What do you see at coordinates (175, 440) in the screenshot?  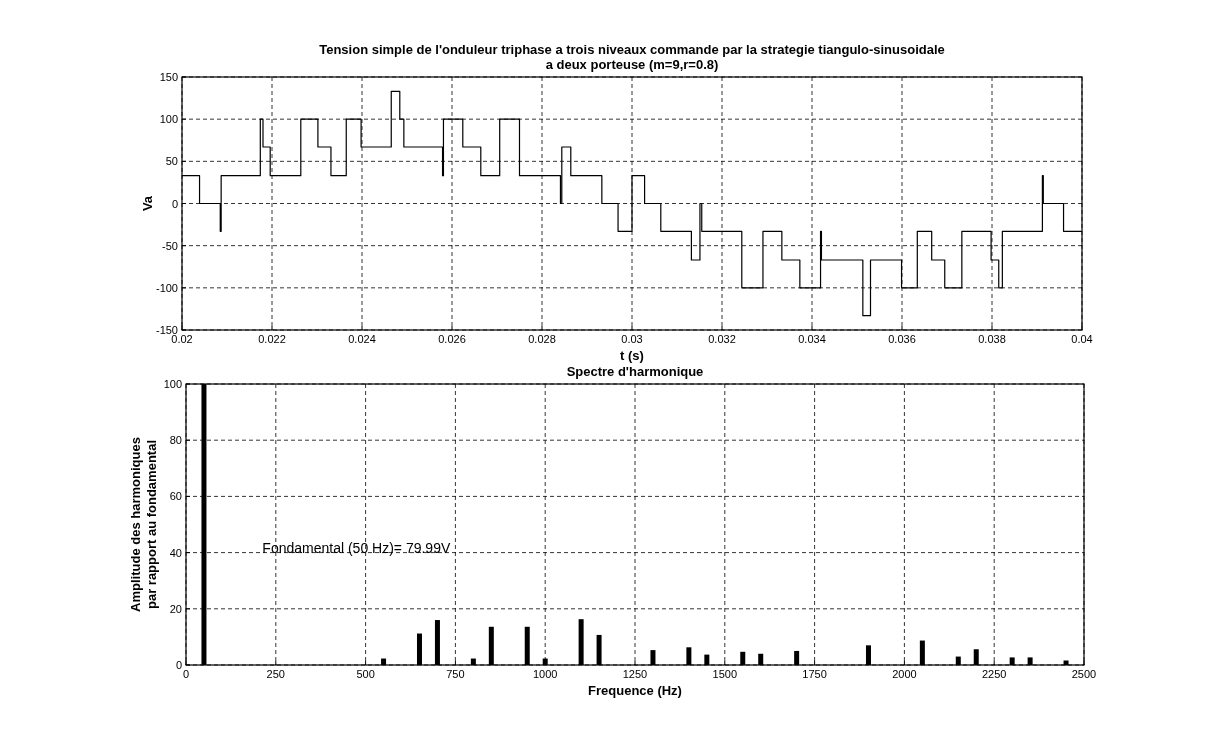 I see `y-tick-label: 80` at bounding box center [175, 440].